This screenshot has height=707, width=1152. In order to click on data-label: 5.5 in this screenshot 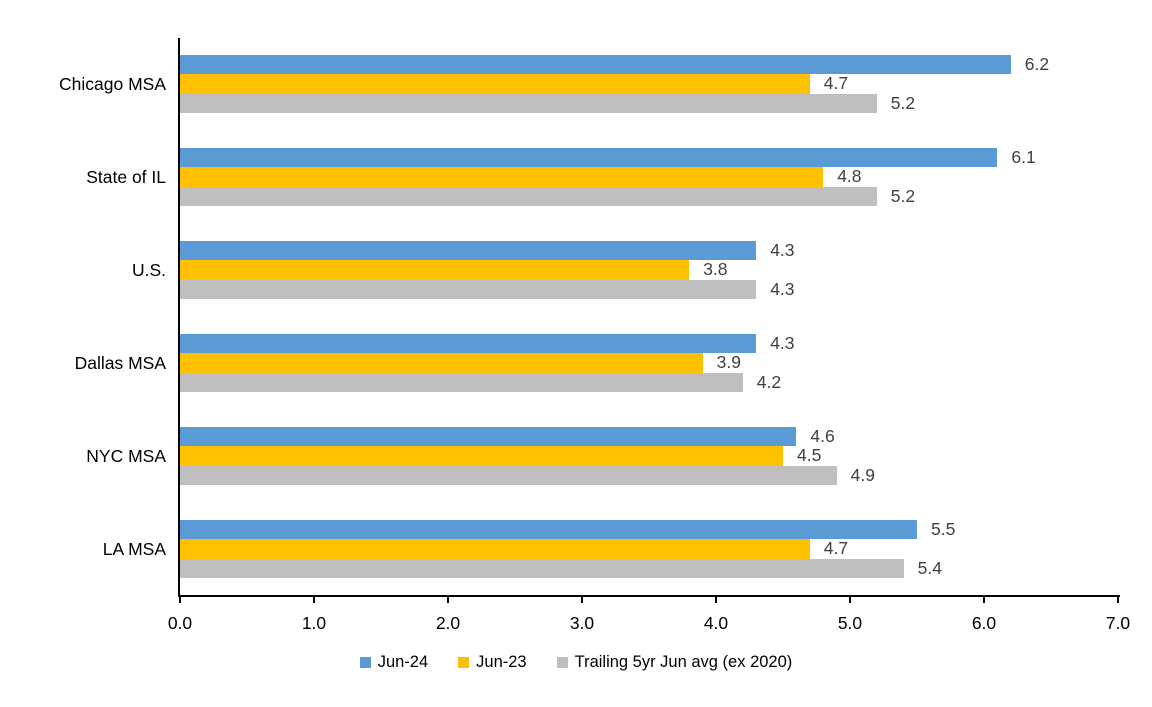, I will do `click(943, 529)`.